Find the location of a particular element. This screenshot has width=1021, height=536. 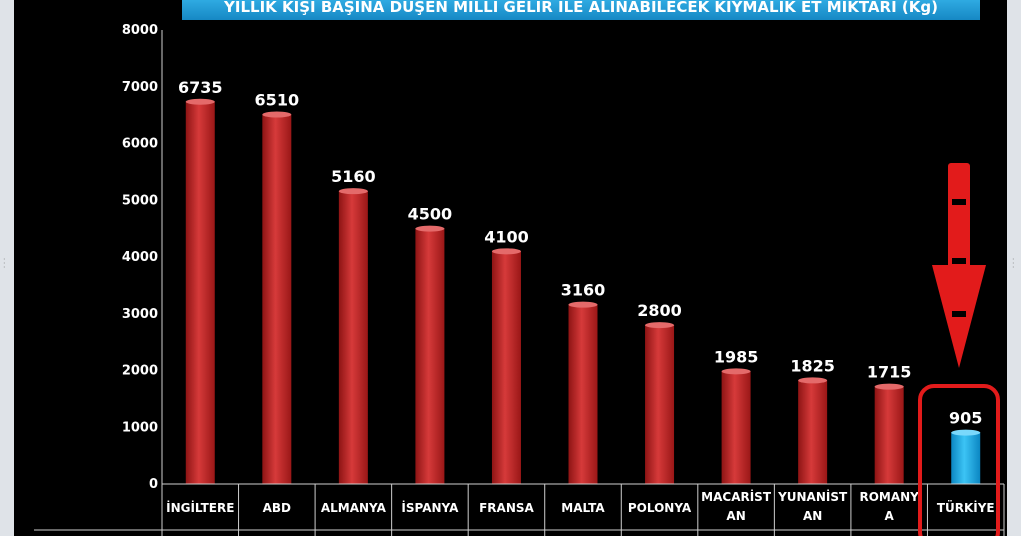

y-tick-label: 8000 is located at coordinates (140, 30).